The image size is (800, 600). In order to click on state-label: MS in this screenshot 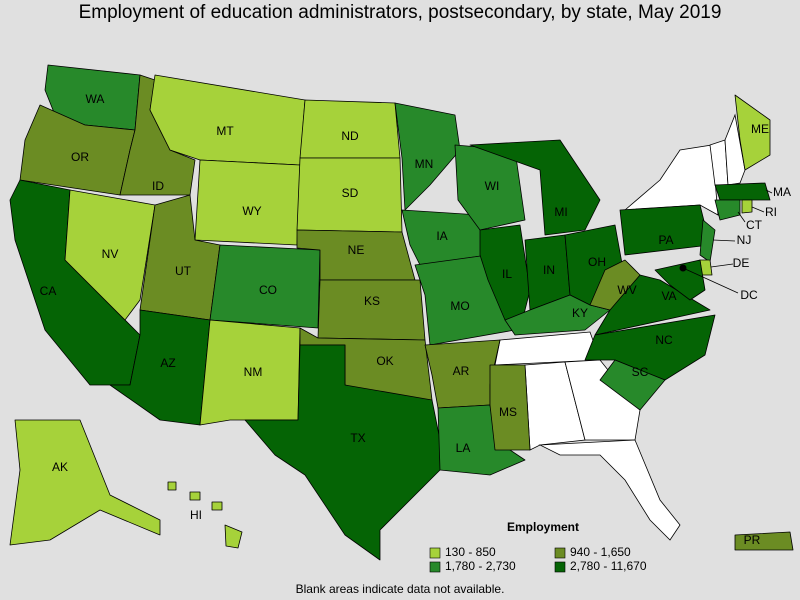, I will do `click(508, 412)`.